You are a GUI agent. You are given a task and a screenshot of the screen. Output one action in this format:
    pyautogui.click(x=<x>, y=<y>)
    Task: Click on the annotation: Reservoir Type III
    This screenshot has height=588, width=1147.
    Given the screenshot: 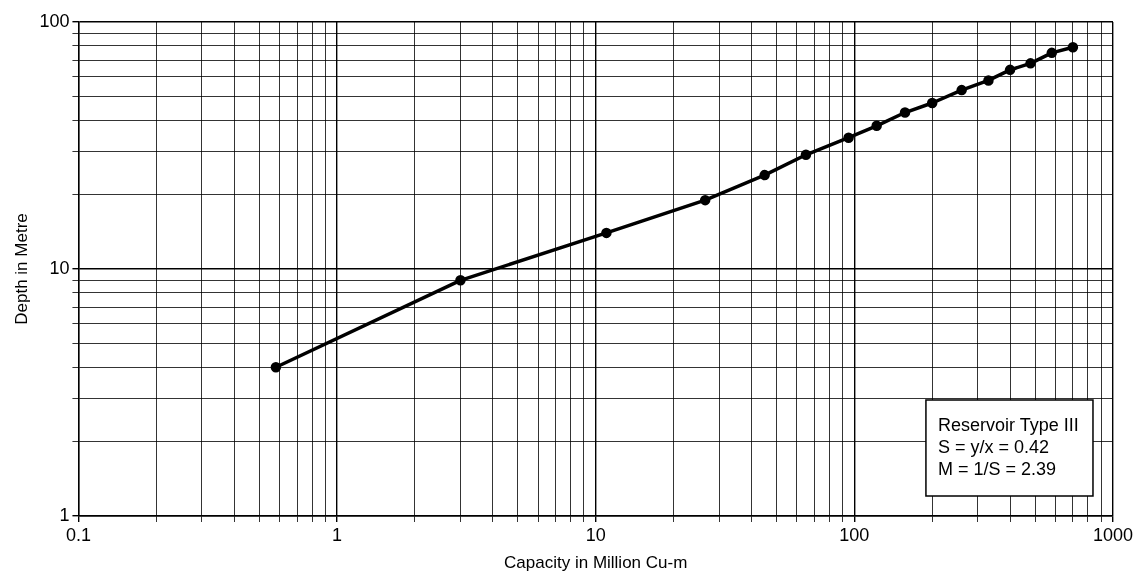 What is the action you would take?
    pyautogui.click(x=1008, y=424)
    